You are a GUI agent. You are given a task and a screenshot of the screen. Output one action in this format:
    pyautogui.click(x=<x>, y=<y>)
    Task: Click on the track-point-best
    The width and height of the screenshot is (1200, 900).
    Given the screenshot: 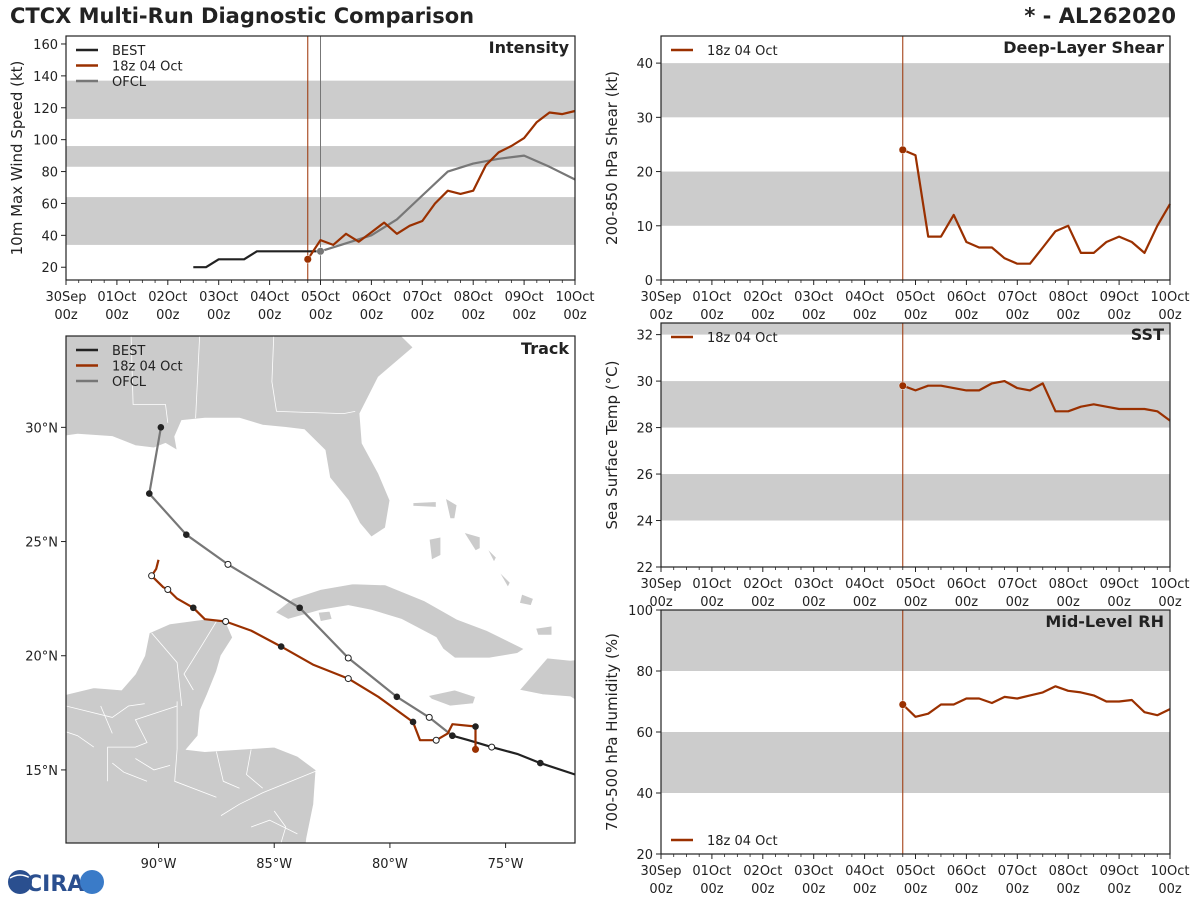 What is the action you would take?
    pyautogui.click(x=492, y=747)
    